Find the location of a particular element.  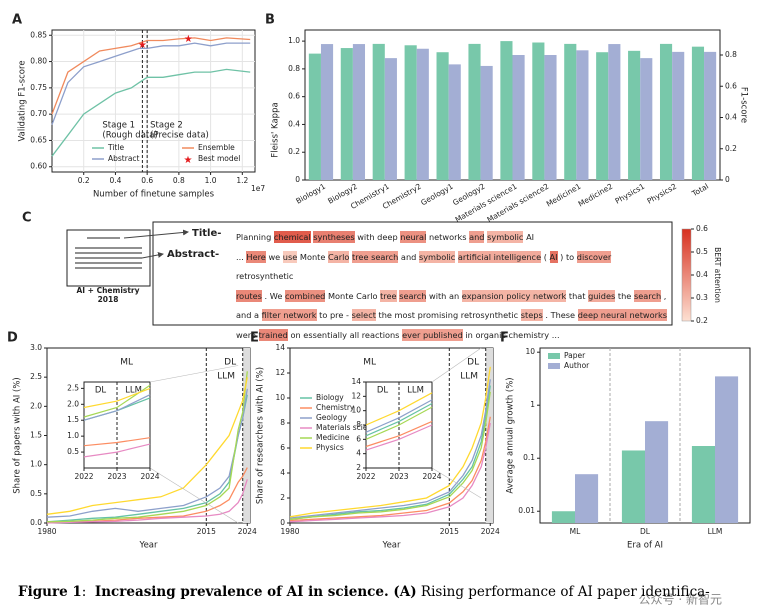

y-tick-label: 3.0 is located at coordinates (36, 347).